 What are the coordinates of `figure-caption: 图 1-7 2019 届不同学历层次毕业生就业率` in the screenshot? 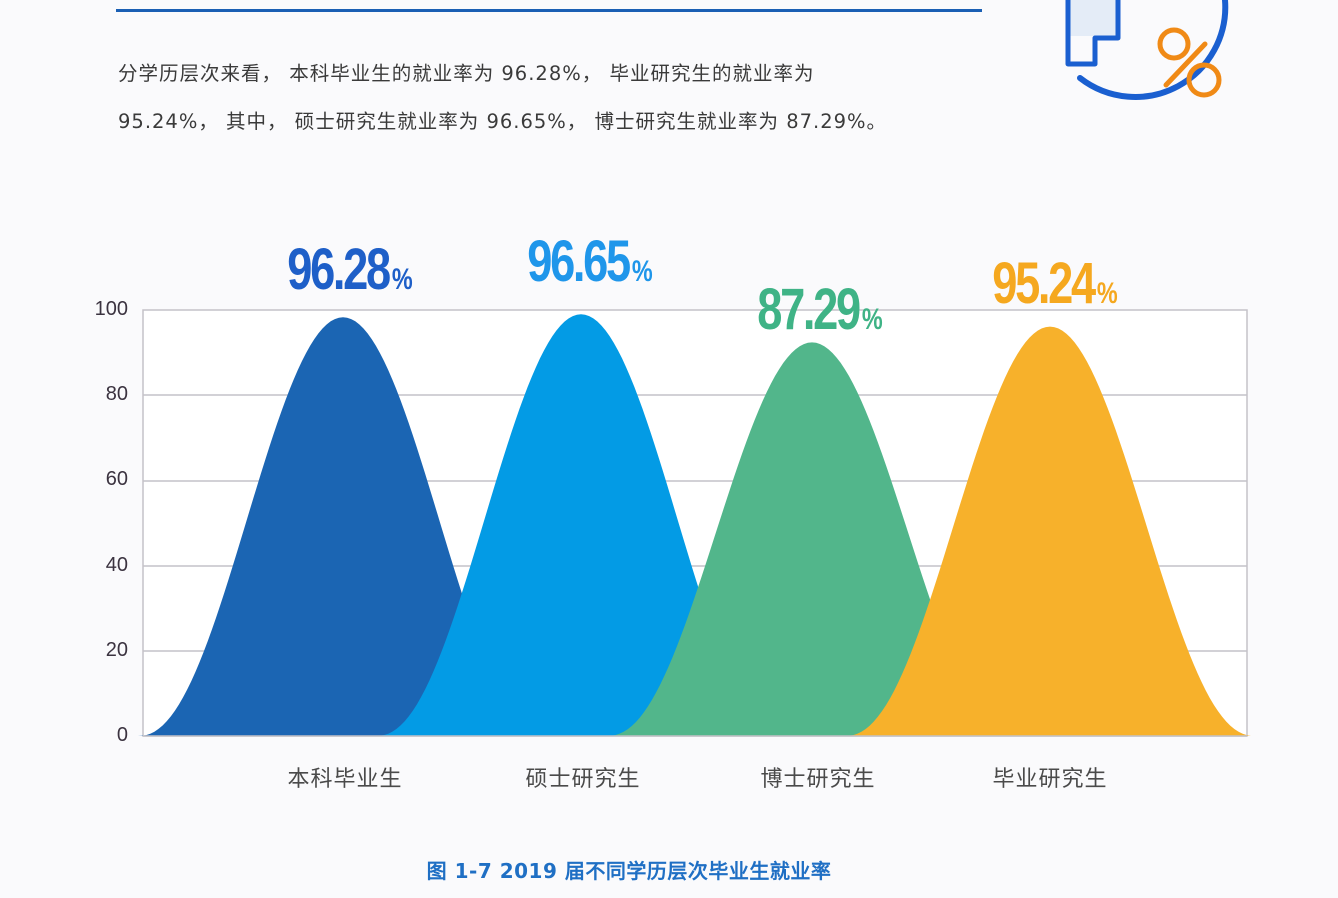 It's located at (629, 871).